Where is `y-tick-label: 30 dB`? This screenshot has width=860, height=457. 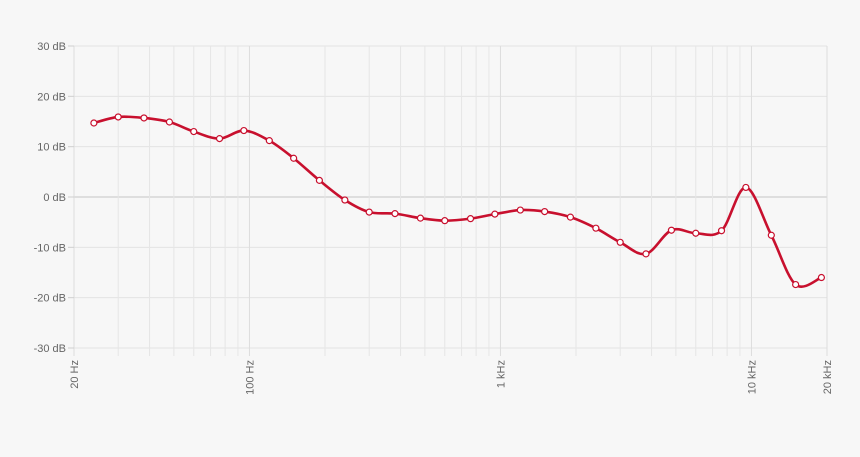
y-tick-label: 30 dB is located at coordinates (51, 47).